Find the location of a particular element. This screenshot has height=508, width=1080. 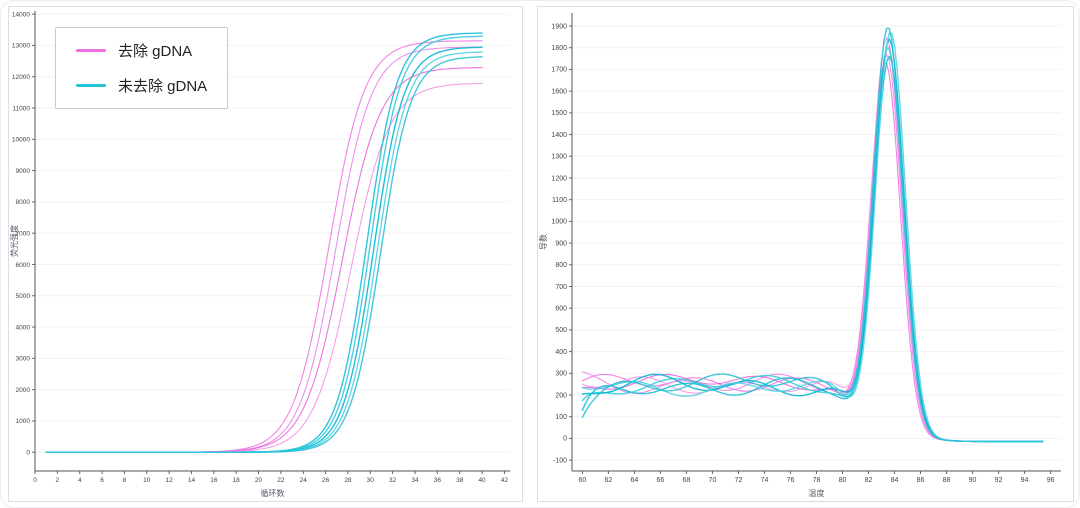

legend: 去除 gDNA 未去除 gDNA is located at coordinates (142, 68).